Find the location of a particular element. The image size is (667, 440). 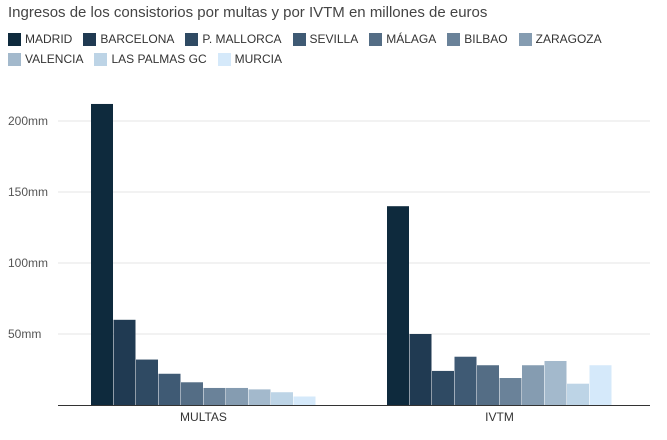

legend-item-7: VALENCIA is located at coordinates (45, 59).